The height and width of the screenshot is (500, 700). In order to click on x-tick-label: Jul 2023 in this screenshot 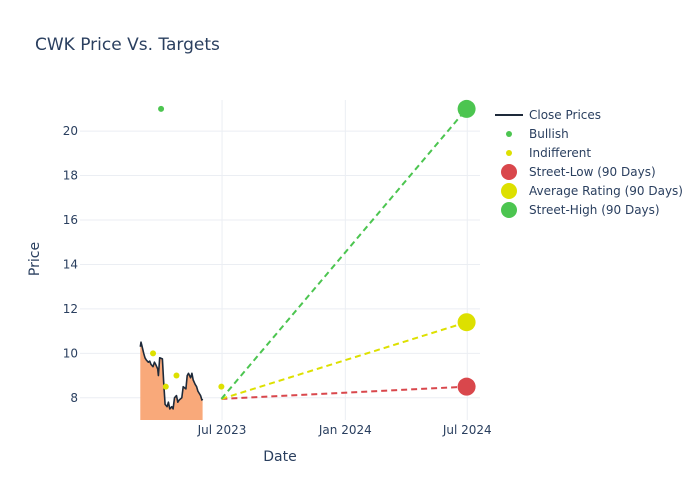, I will do `click(222, 430)`.